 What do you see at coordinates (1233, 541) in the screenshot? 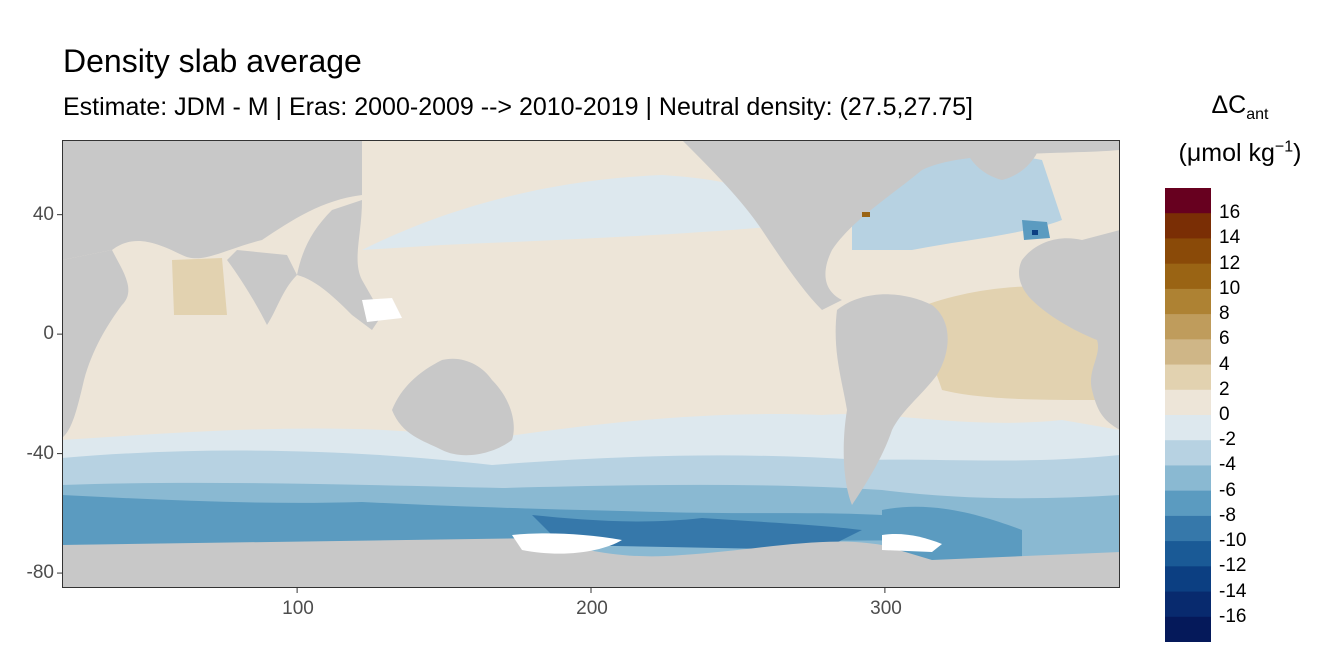
I see `colorbar-label: -10` at bounding box center [1233, 541].